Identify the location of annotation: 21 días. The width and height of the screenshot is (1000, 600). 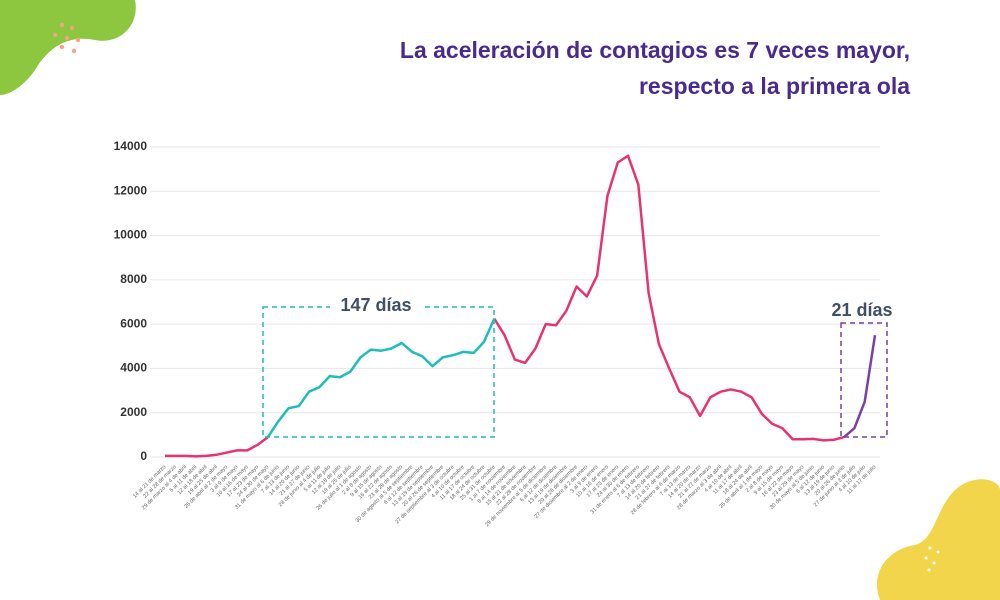
(861, 310).